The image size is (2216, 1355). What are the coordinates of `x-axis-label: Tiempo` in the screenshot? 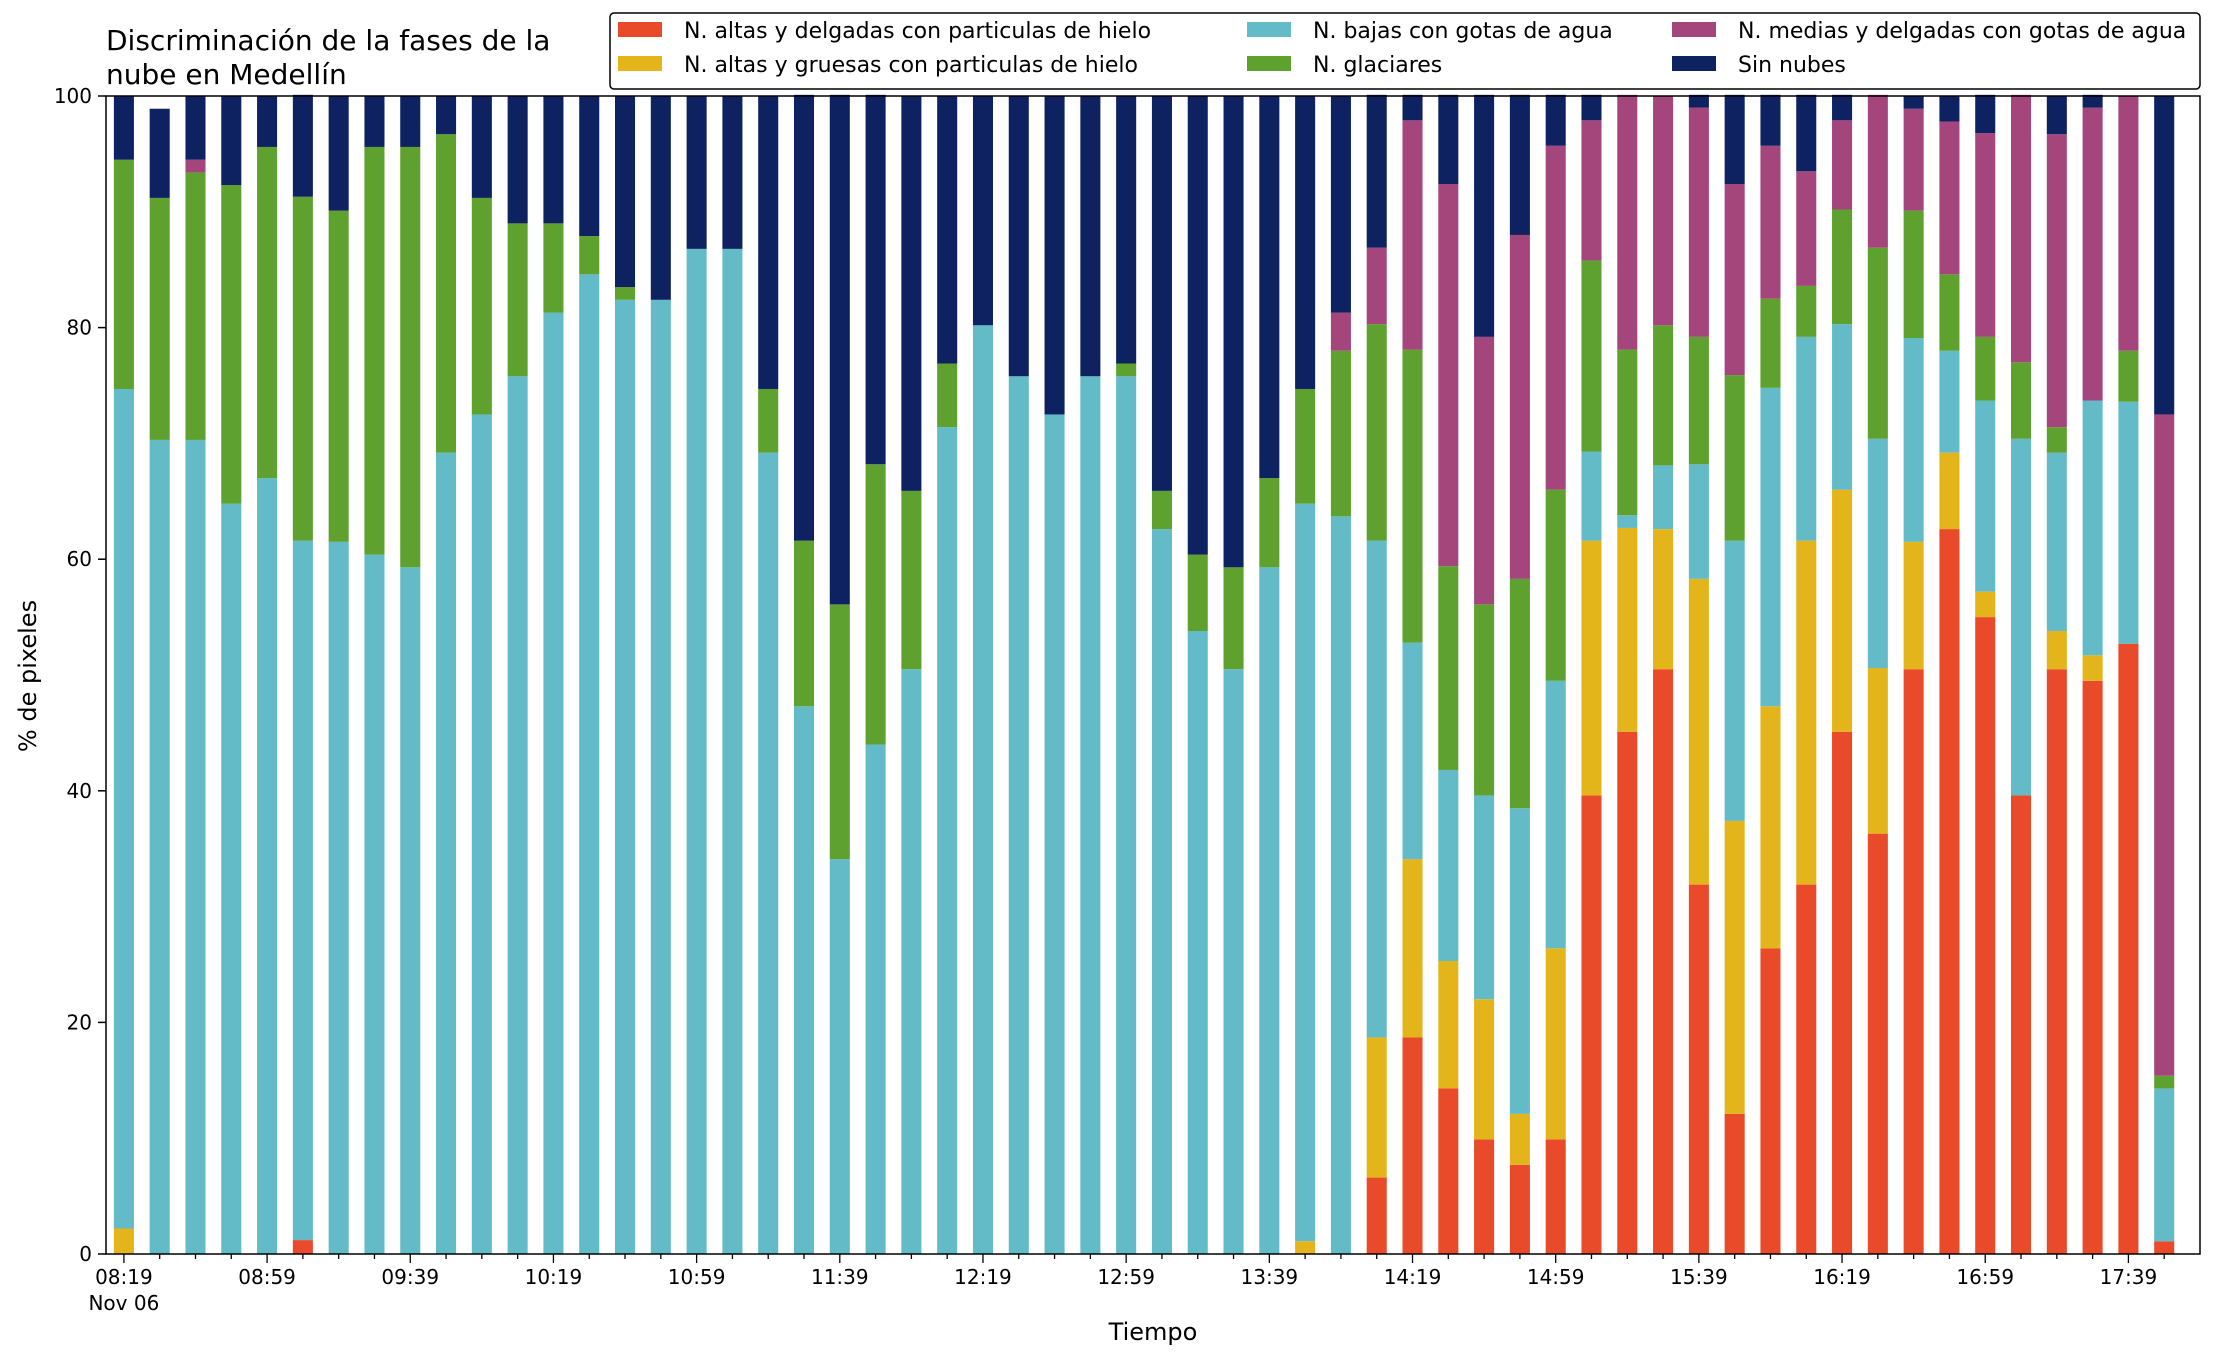 It's located at (1153, 1332).